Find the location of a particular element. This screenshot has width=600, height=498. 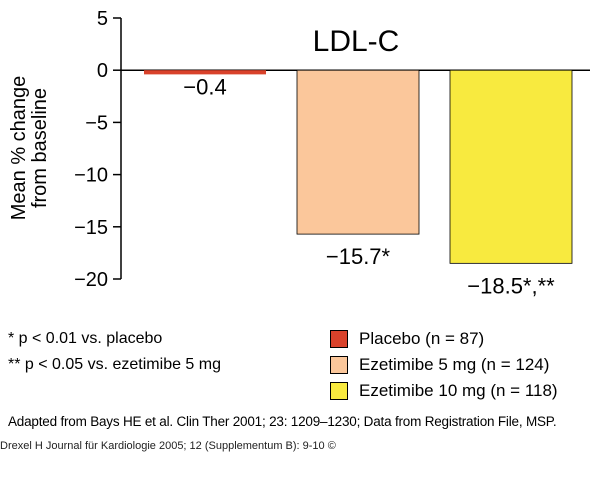

y-tick-label: −15 is located at coordinates (91, 228).